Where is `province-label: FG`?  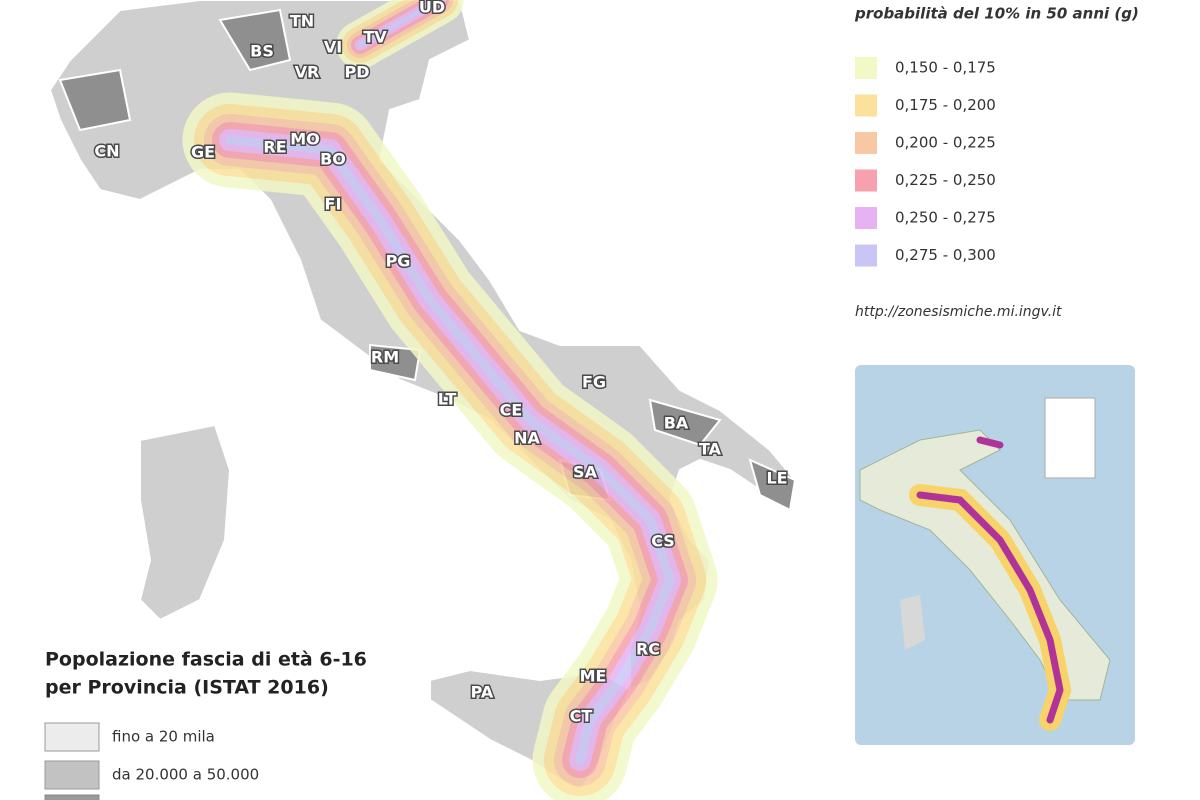
province-label: FG is located at coordinates (594, 382).